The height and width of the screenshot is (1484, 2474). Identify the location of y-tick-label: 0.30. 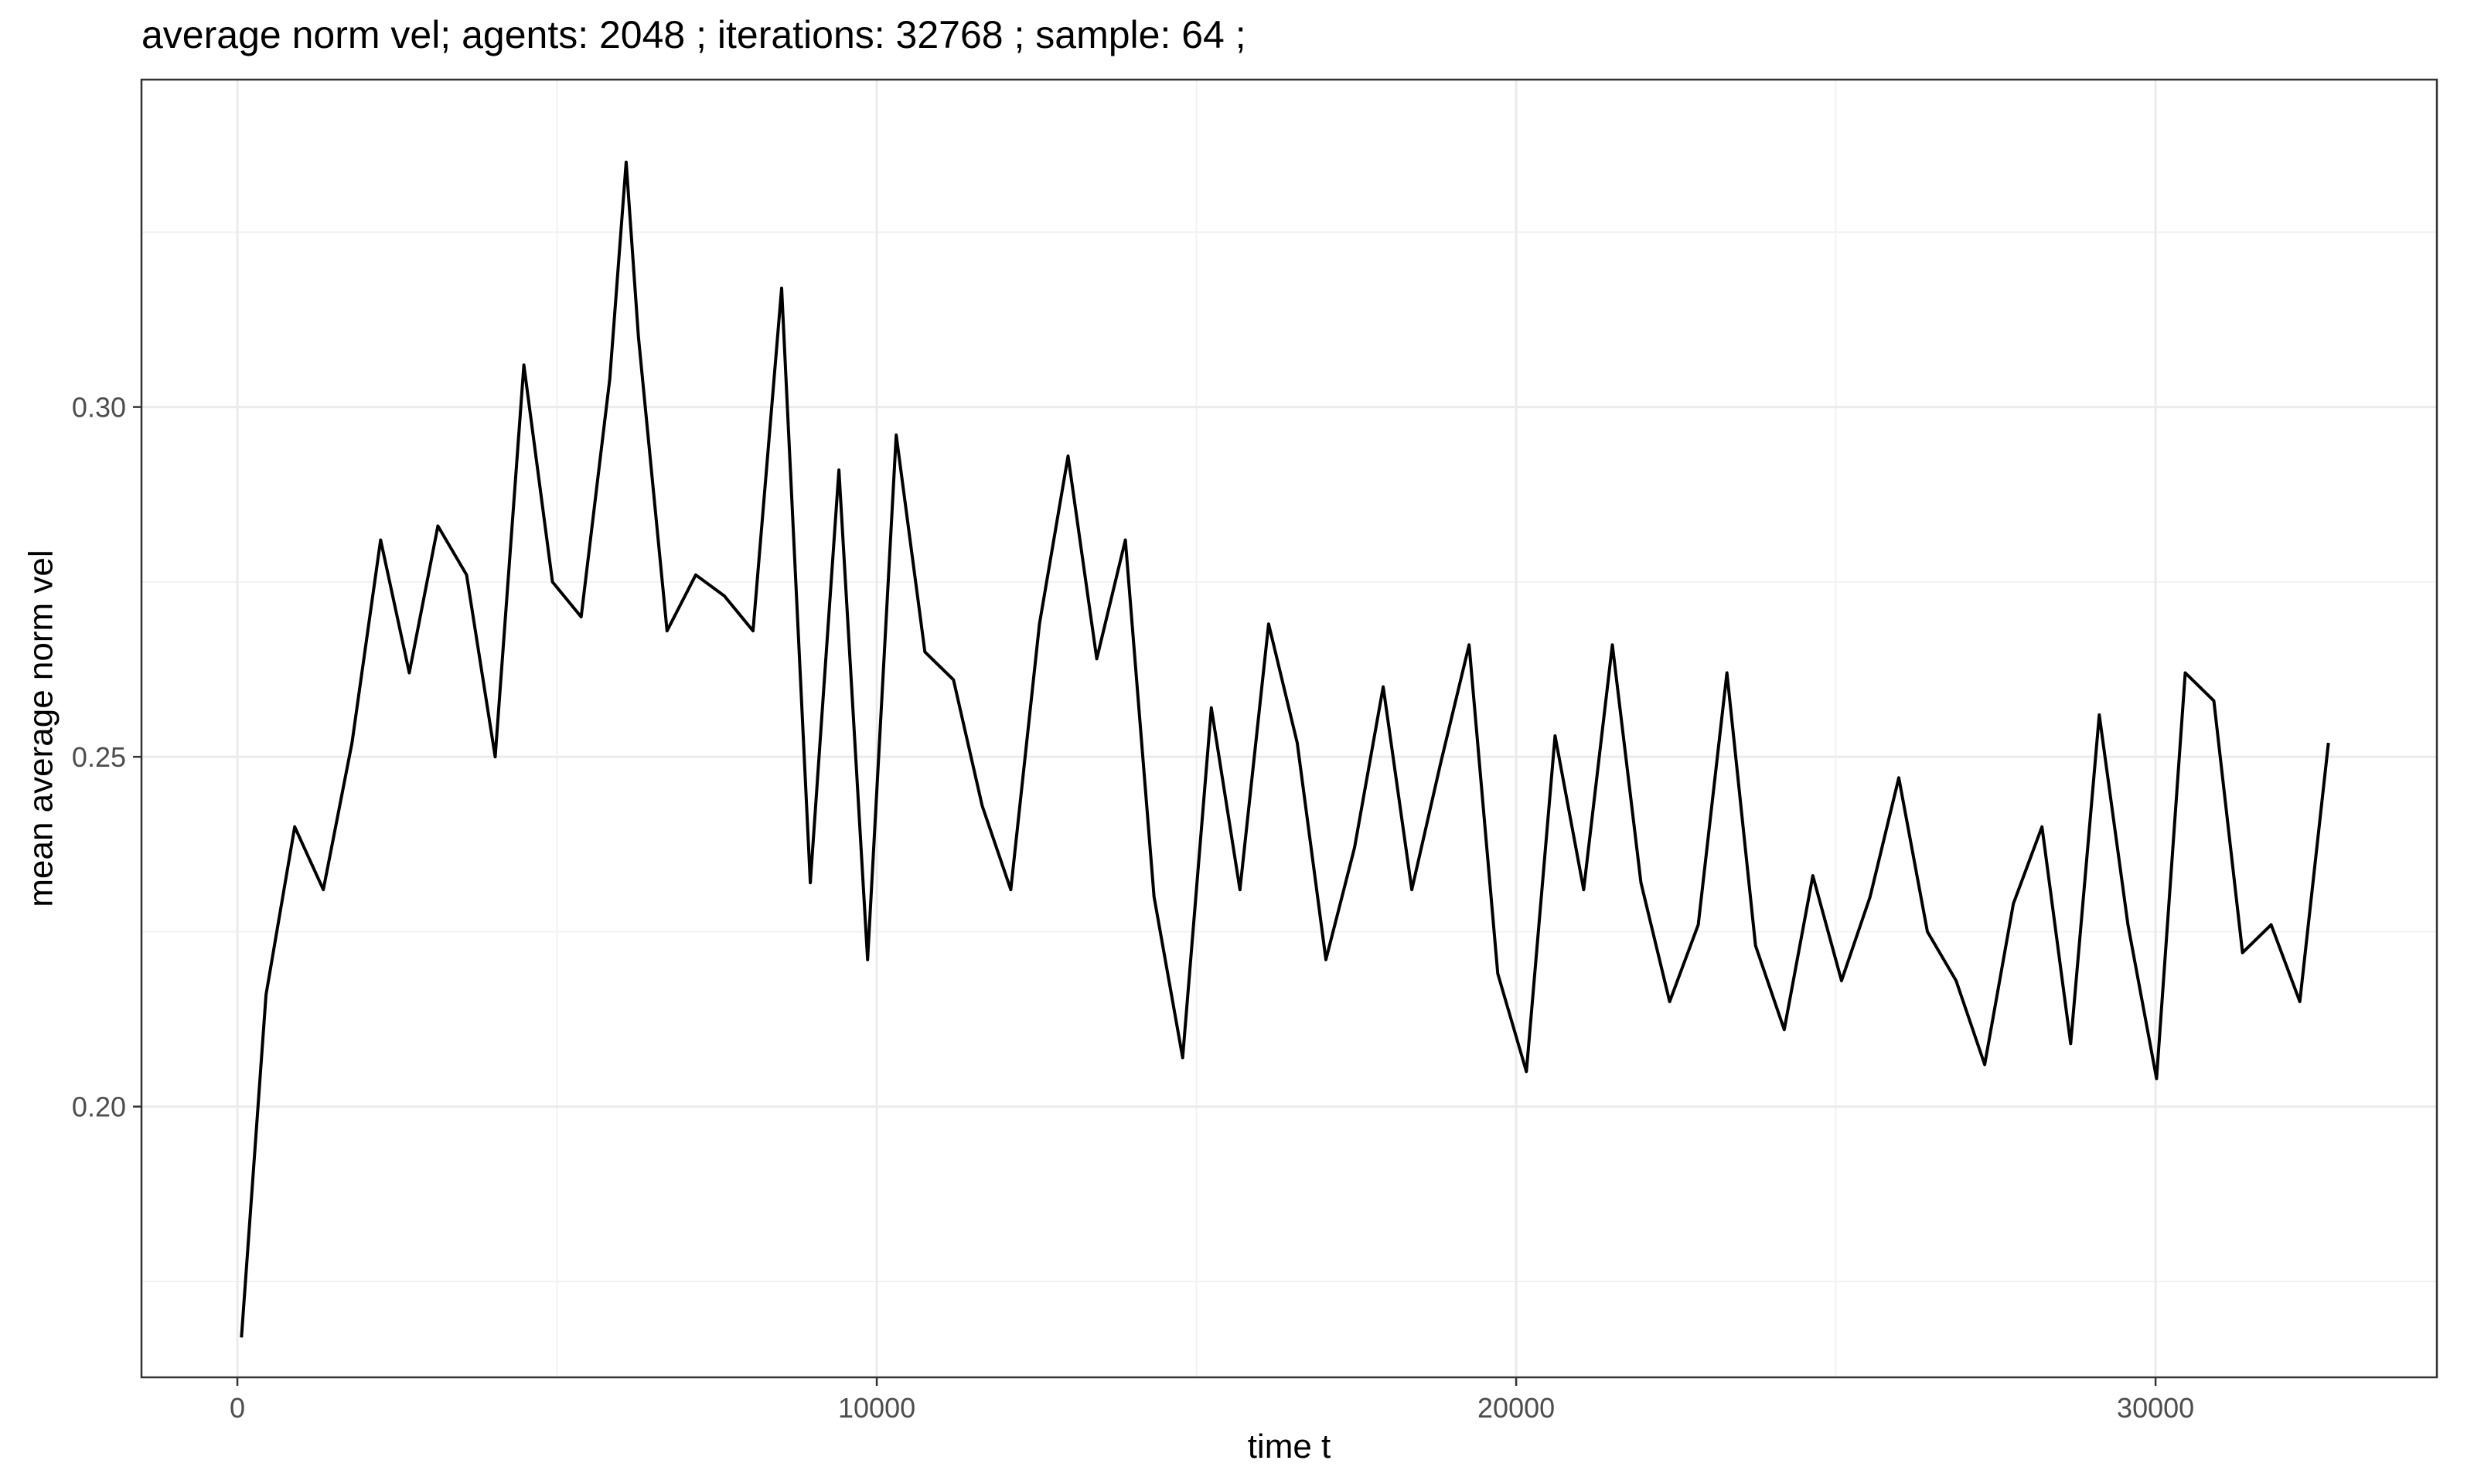
(99, 408).